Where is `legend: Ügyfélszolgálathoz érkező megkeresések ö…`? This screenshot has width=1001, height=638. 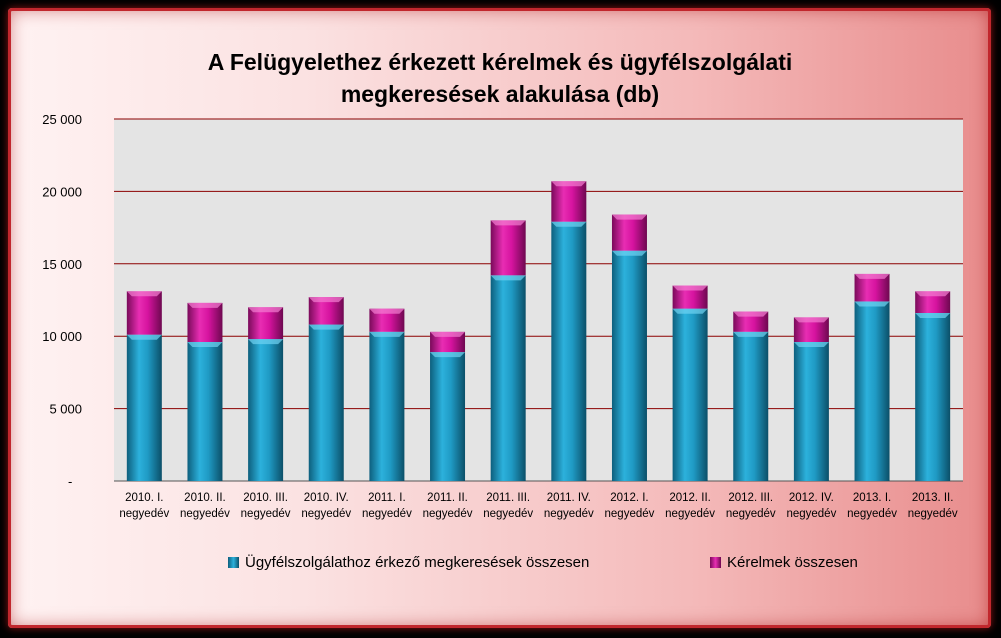 legend: Ügyfélszolgálathoz érkező megkeresések ö… is located at coordinates (500, 566).